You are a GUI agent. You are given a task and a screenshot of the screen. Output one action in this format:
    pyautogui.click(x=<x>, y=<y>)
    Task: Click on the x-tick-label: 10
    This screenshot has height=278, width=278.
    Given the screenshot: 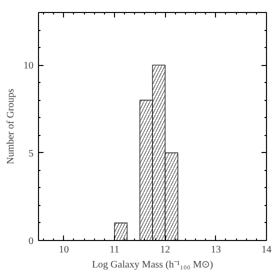 What is the action you would take?
    pyautogui.click(x=63, y=250)
    